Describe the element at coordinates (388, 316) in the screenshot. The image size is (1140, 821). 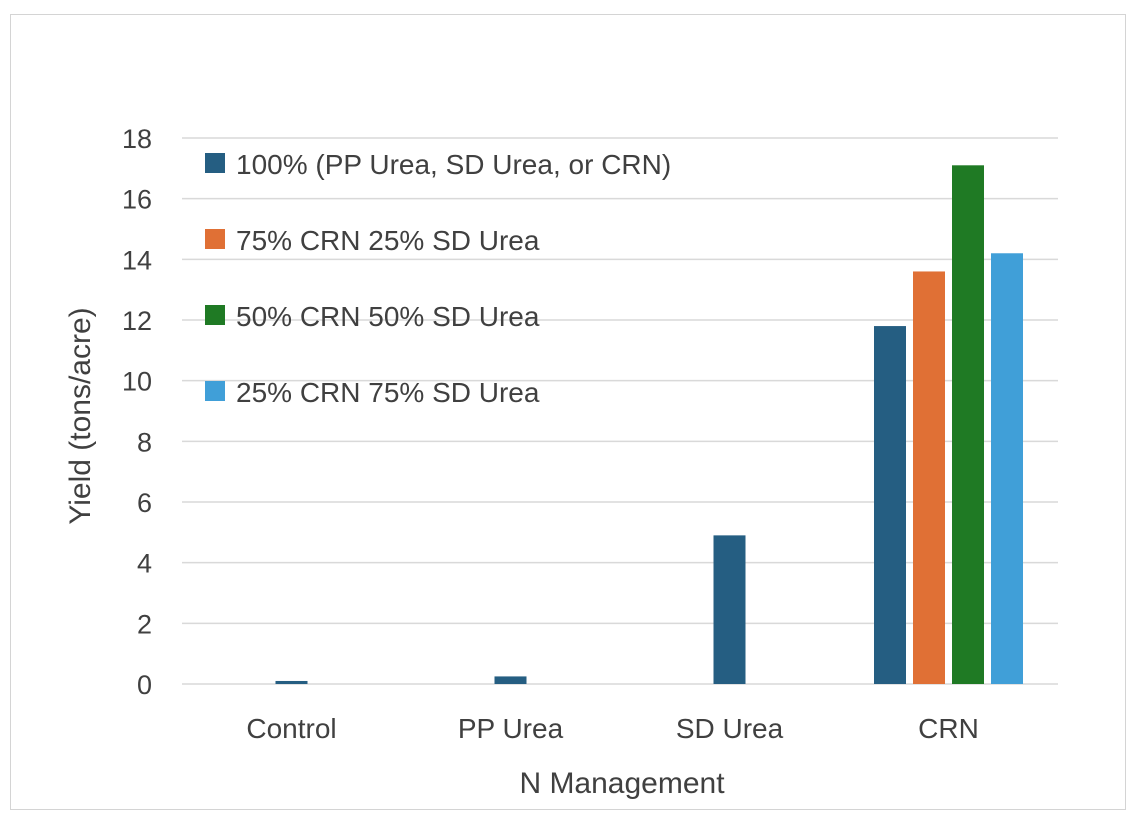
I see `legend-label: 50% CRN 50% SD Urea` at that location.